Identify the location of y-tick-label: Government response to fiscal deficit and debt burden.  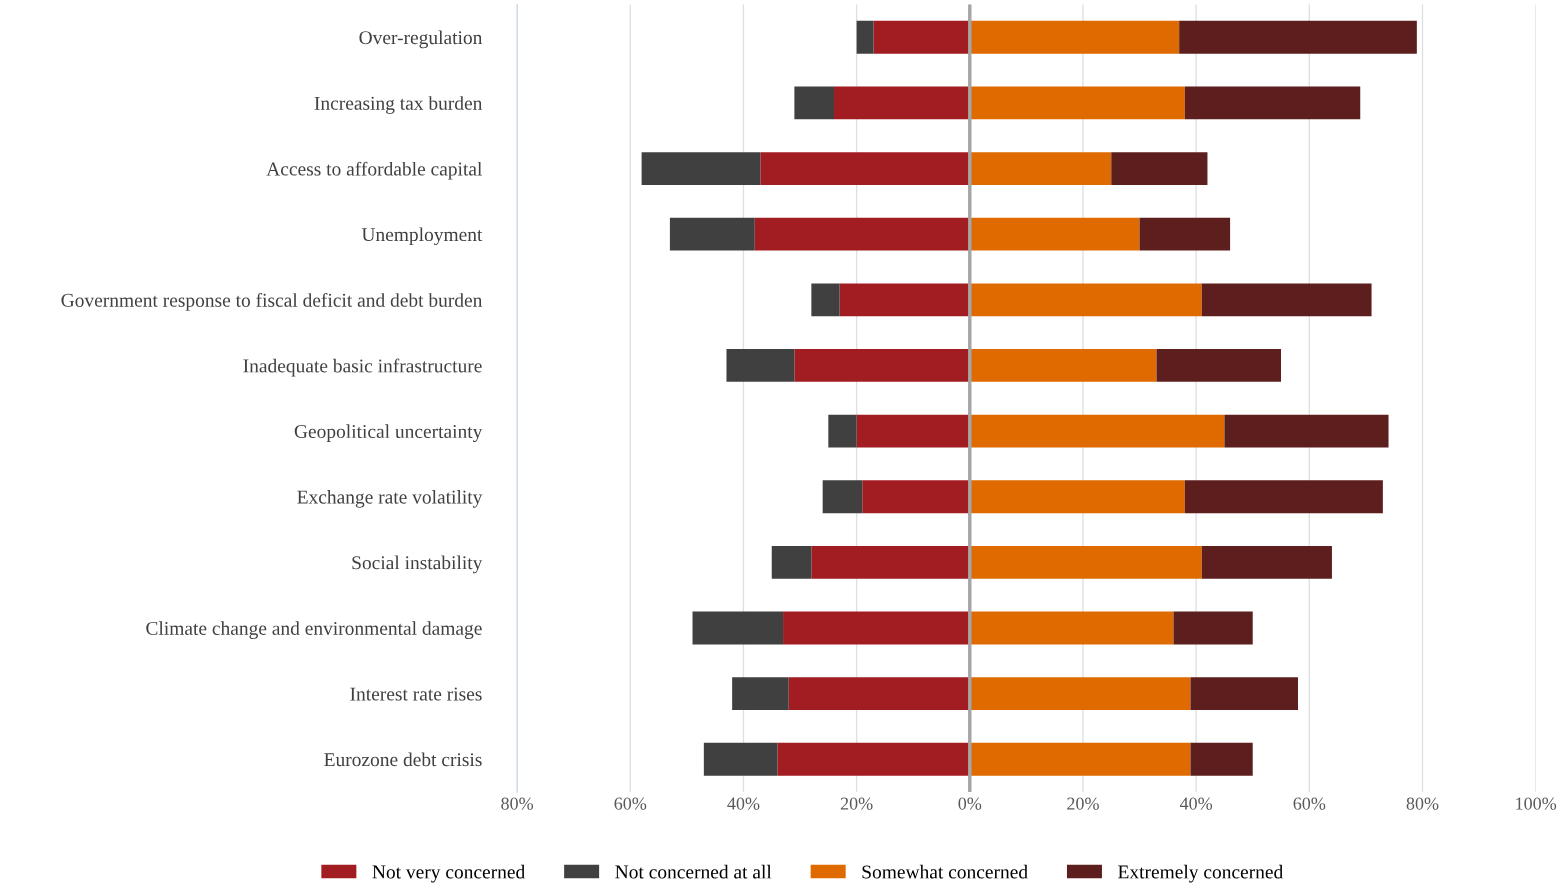
(272, 301).